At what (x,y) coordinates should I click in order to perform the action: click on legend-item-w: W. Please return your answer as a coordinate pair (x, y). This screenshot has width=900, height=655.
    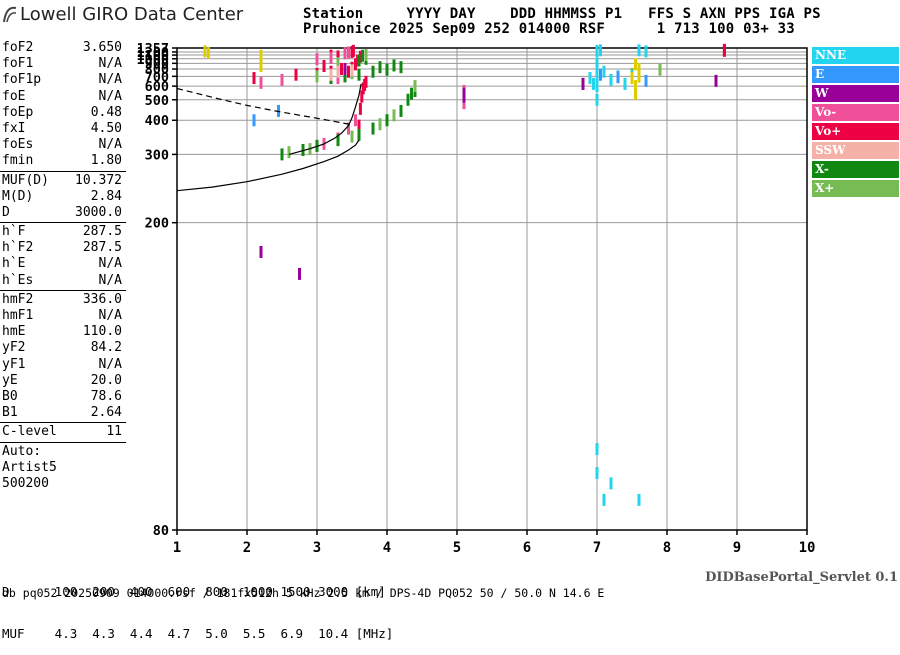
    Looking at the image, I should click on (855, 93).